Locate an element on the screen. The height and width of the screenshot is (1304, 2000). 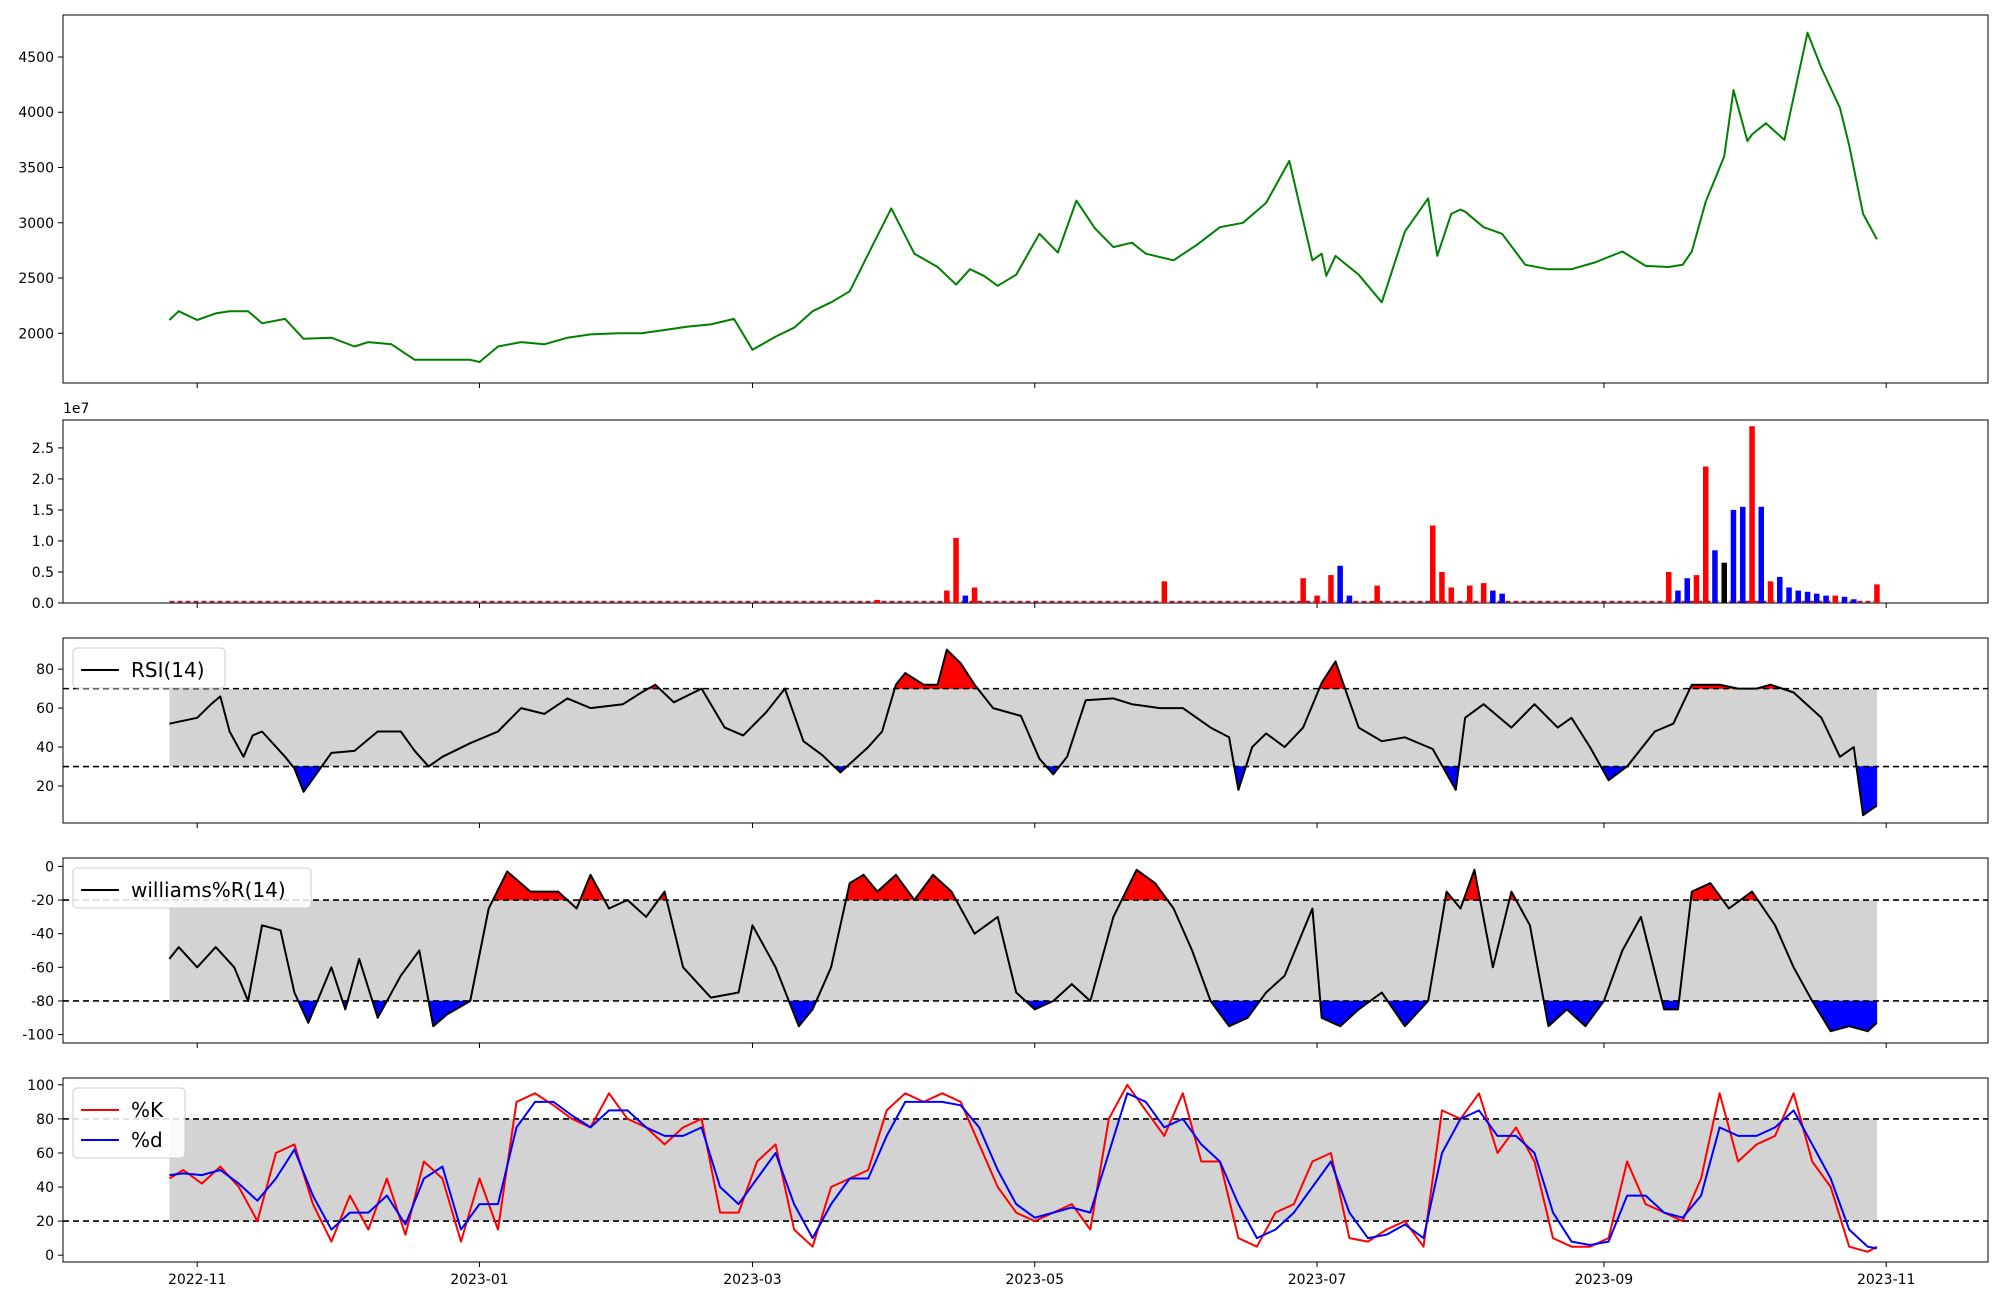
williams-frame is located at coordinates (1025, 950).